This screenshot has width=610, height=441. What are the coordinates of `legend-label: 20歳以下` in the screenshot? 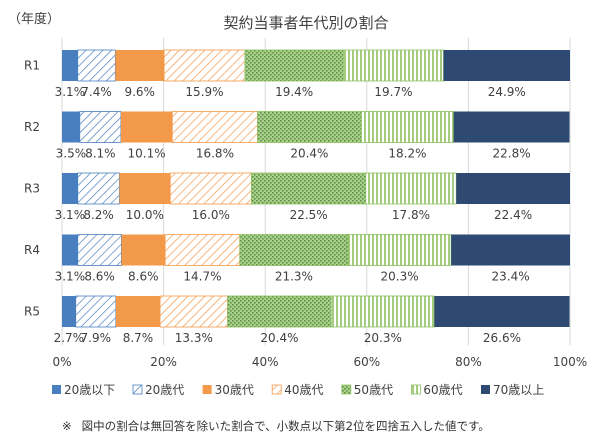 It's located at (89, 390).